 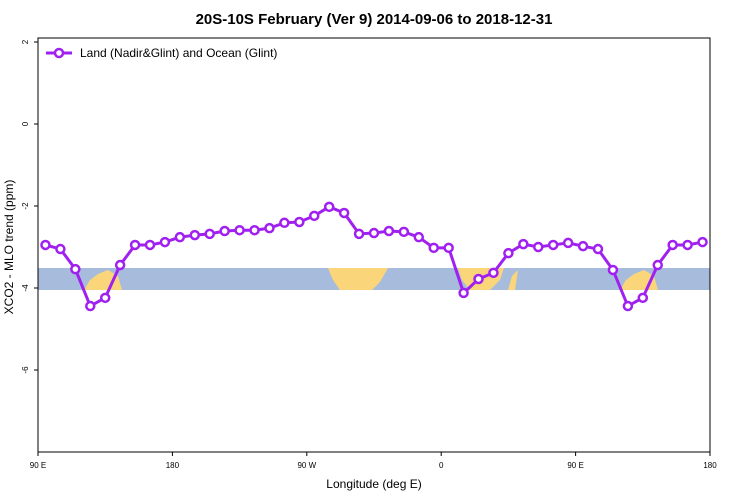 What do you see at coordinates (25, 206) in the screenshot?
I see `y-tick-label: -2` at bounding box center [25, 206].